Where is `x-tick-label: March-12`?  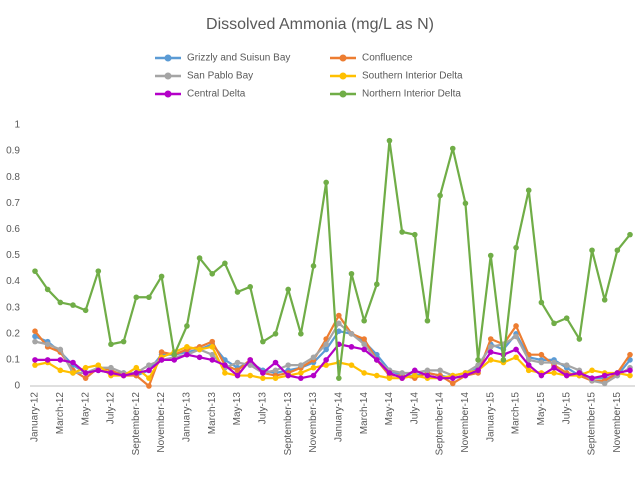
x-tick-label: March-12 is located at coordinates (60, 413).